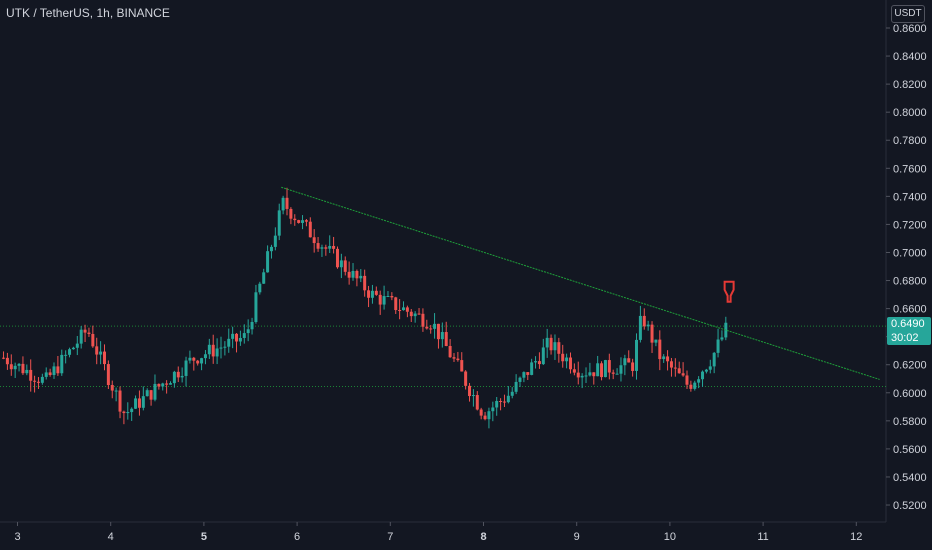 This screenshot has width=932, height=550. What do you see at coordinates (910, 282) in the screenshot?
I see `y-tick-label: 0.6800` at bounding box center [910, 282].